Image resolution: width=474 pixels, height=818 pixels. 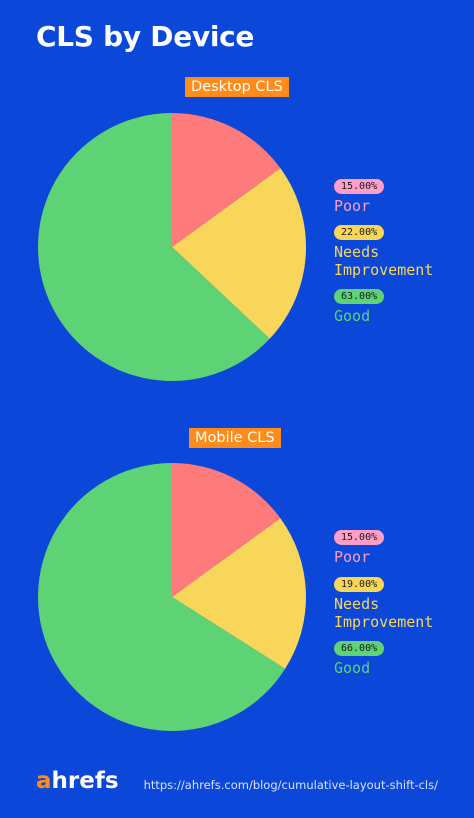 I want to click on mobile-legend-poor-value: 15.00%, so click(x=359, y=537).